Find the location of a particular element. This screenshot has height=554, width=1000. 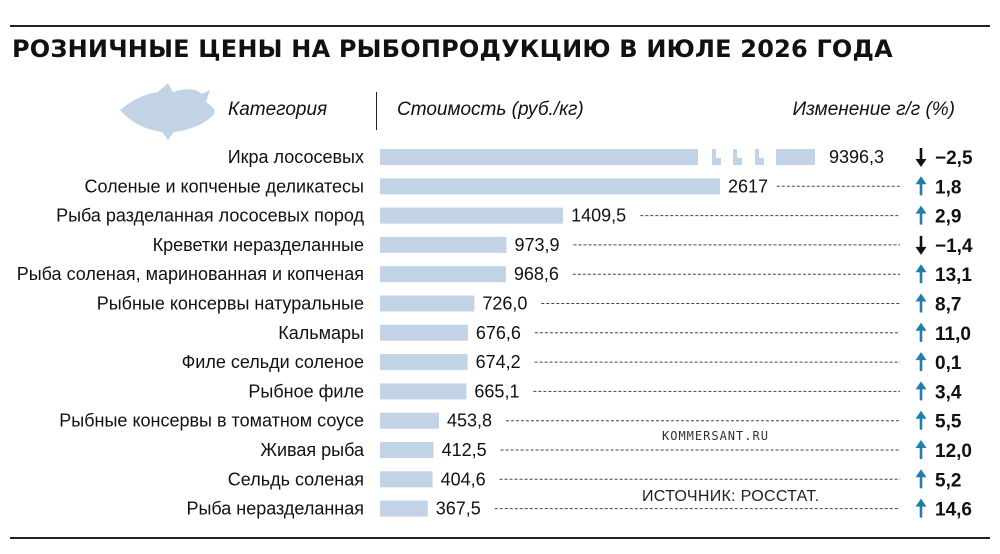

change-label: 0,1 is located at coordinates (948, 363).